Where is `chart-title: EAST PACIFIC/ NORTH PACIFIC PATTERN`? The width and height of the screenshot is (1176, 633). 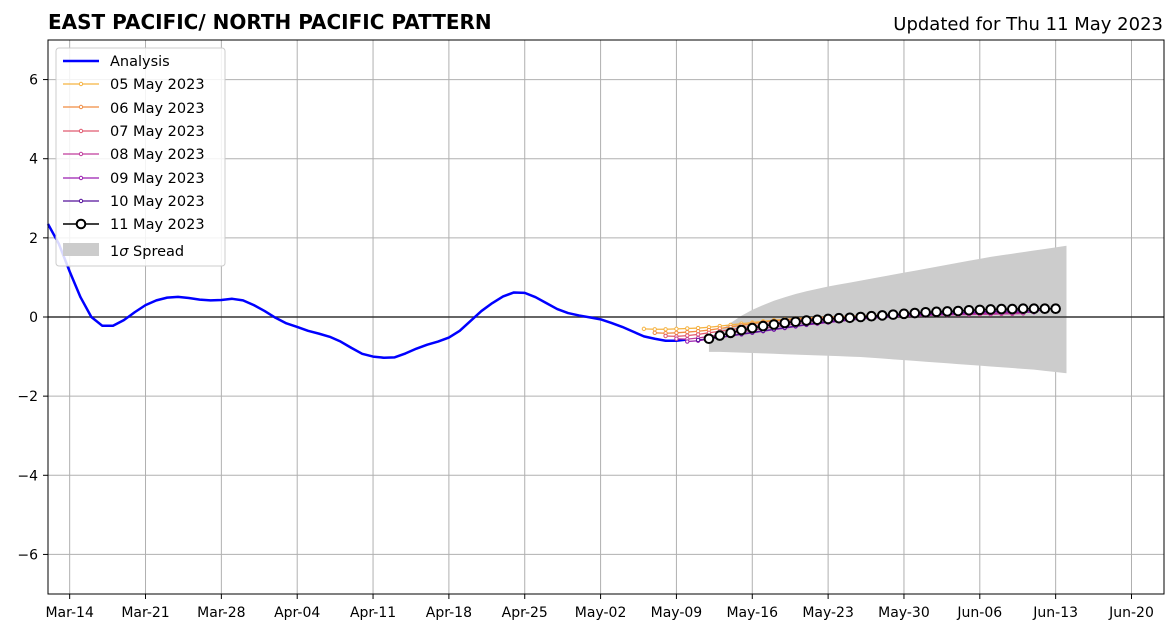
chart-title: EAST PACIFIC/ NORTH PACIFIC PATTERN is located at coordinates (270, 22).